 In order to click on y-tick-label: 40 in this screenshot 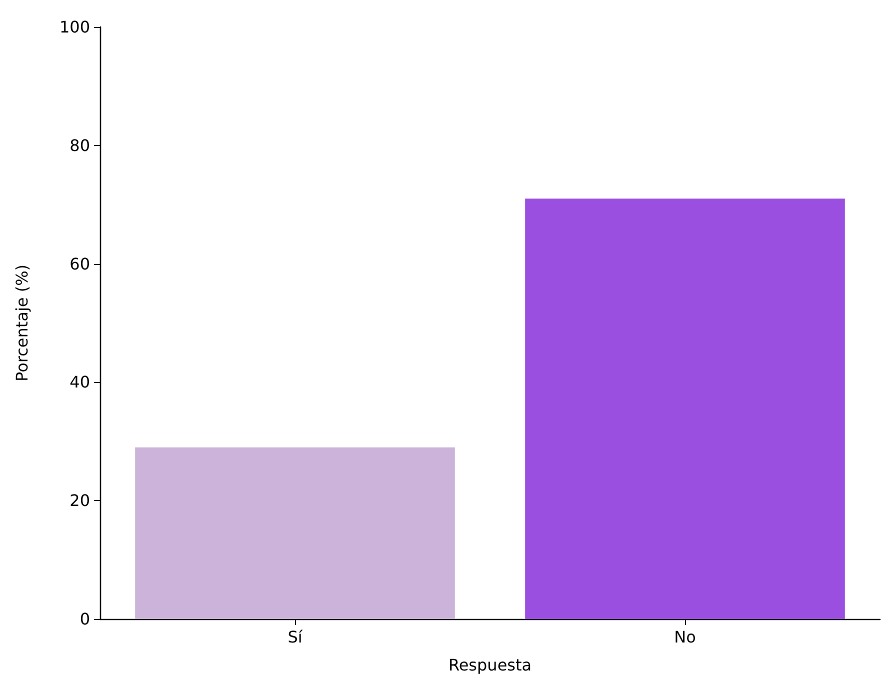, I will do `click(80, 382)`.